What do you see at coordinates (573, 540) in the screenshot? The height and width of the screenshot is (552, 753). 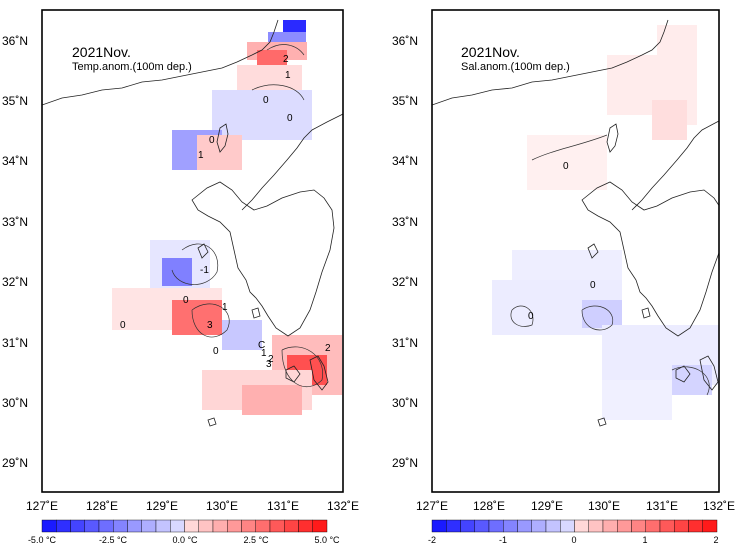 I see `colorbar-label: 0` at bounding box center [573, 540].